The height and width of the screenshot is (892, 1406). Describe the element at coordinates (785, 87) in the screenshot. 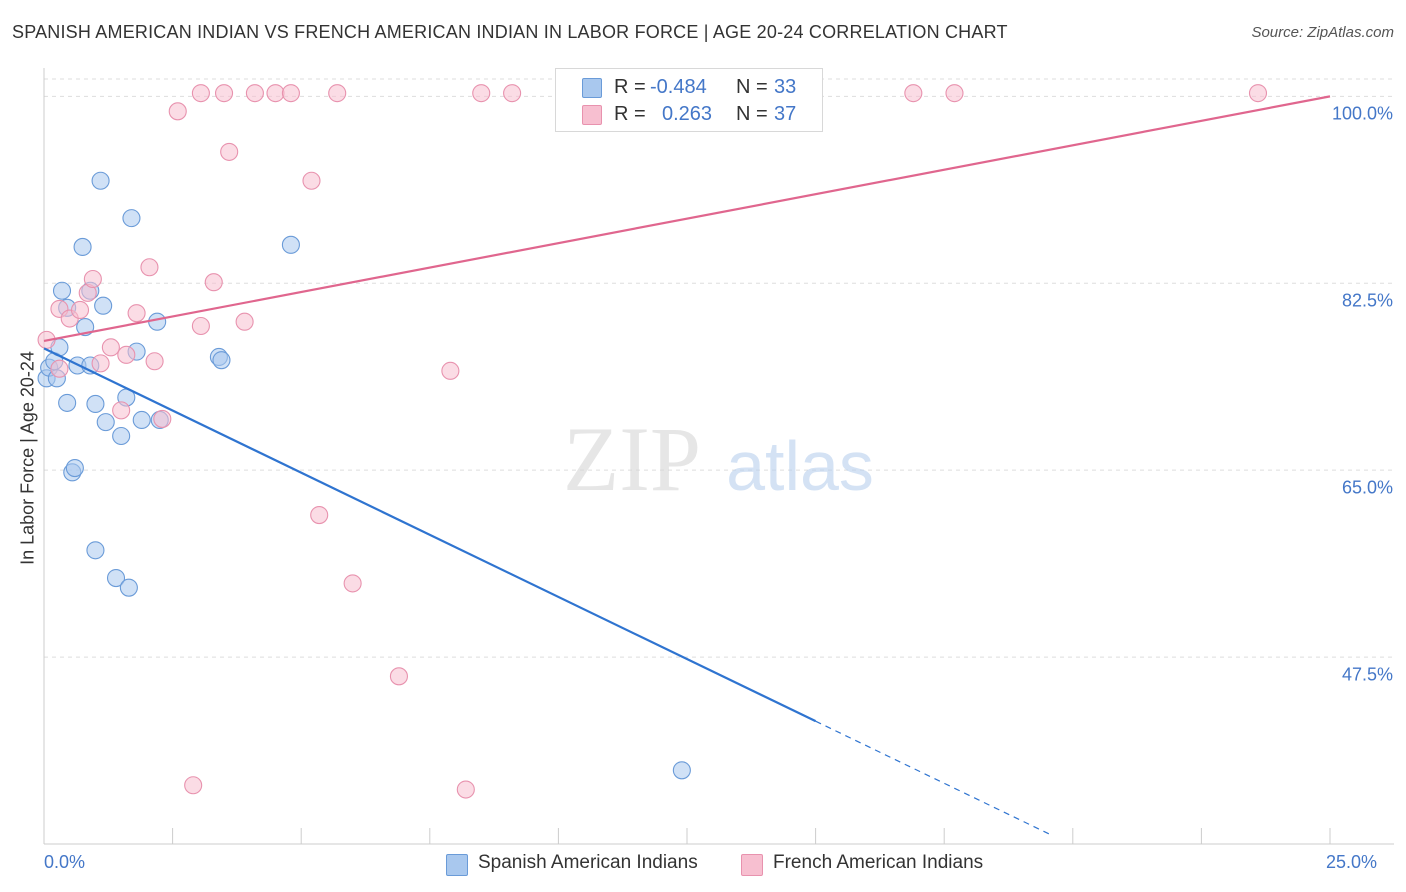

I see `n-value-blue: 33` at that location.